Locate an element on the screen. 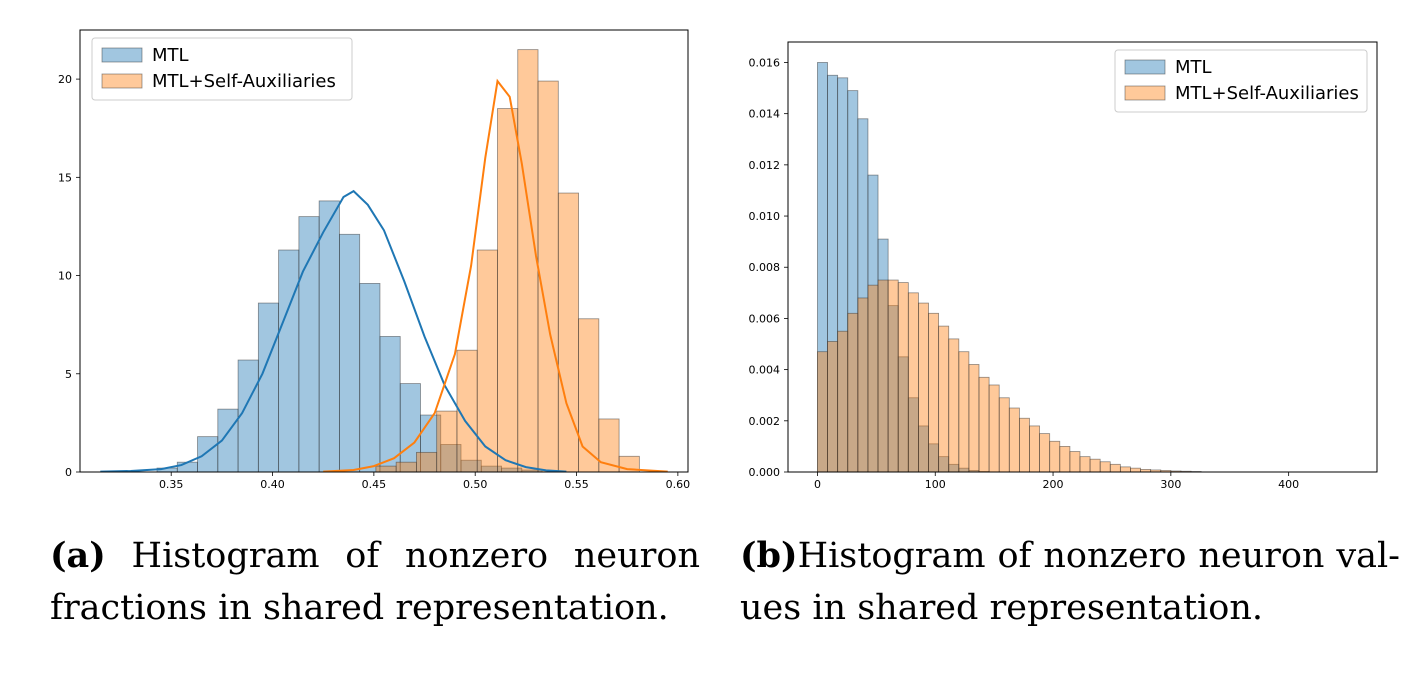 This screenshot has width=1426, height=684. x-tick-label: 0.40 is located at coordinates (272, 484).